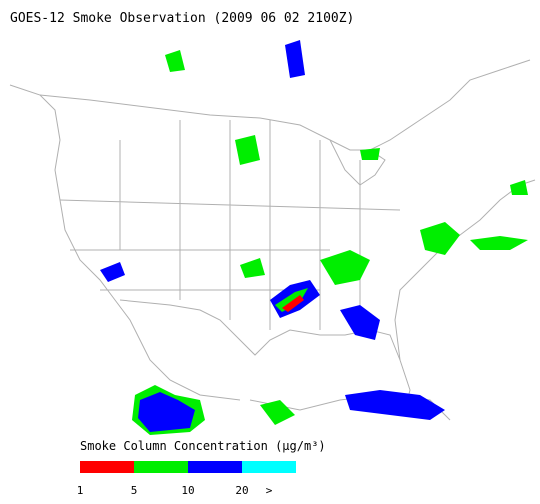 This screenshot has width=540, height=504. What do you see at coordinates (175, 490) in the screenshot?
I see `colorbar-ticks: 1 5 10 20 >` at bounding box center [175, 490].